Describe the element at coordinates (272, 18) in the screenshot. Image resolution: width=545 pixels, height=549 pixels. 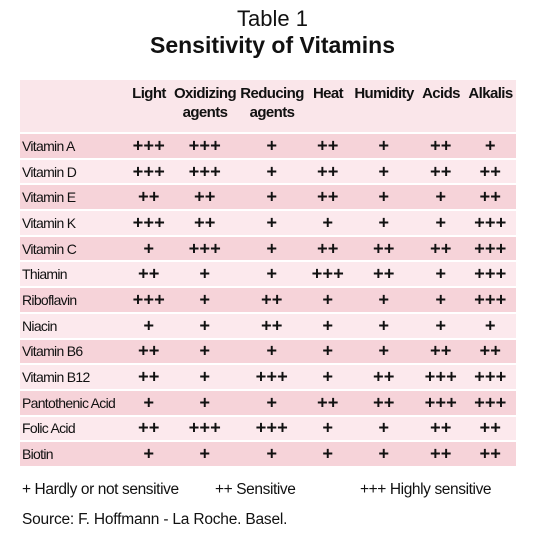
I see `table-title: Table 1` at that location.